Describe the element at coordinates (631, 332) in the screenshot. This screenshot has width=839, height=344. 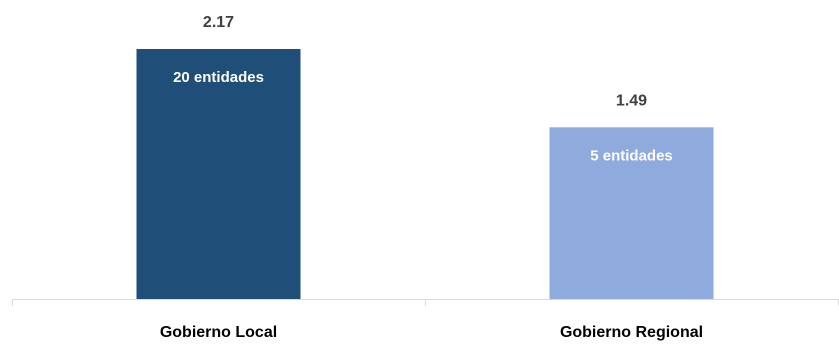
I see `x-axis-category-label: Gobierno Regional` at that location.